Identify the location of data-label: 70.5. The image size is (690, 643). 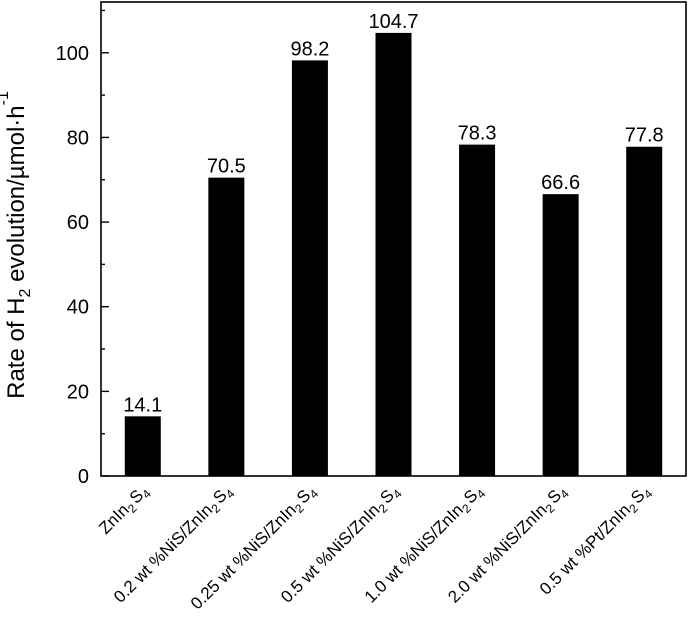
(226, 167).